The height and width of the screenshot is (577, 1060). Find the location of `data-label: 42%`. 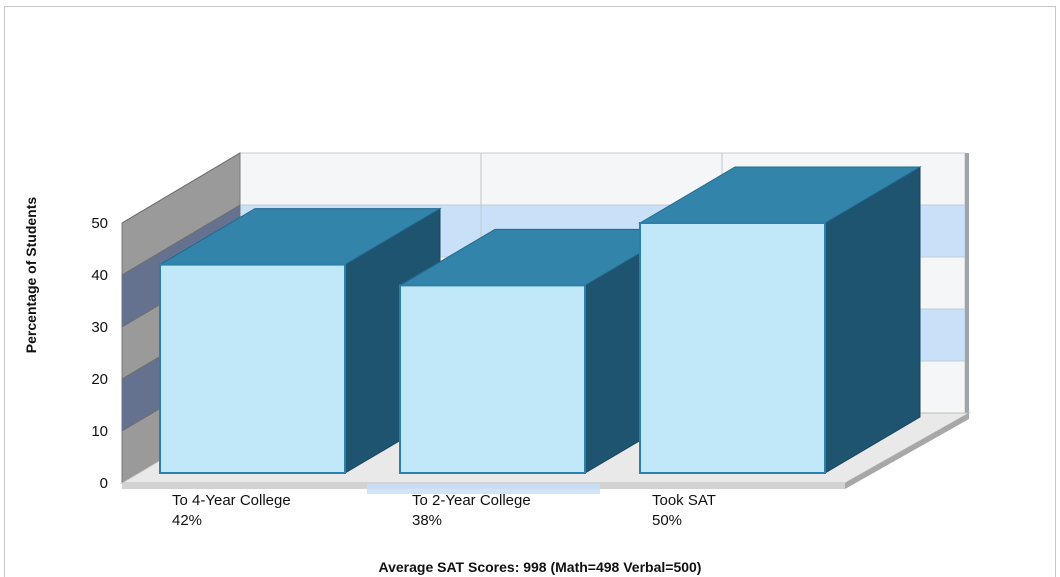

data-label: 42% is located at coordinates (187, 520).